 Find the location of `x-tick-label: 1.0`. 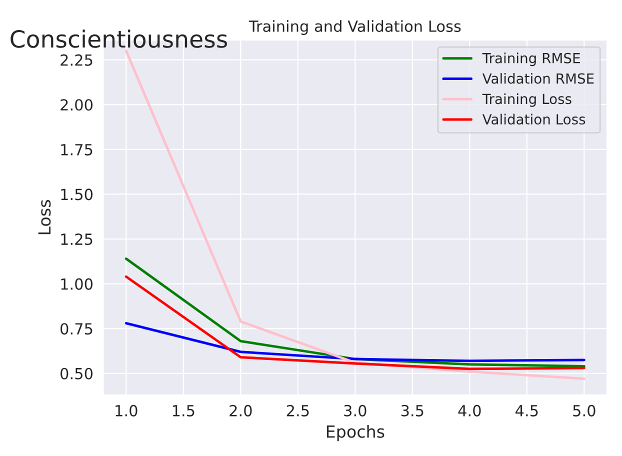

x-tick-label: 1.0 is located at coordinates (127, 410).